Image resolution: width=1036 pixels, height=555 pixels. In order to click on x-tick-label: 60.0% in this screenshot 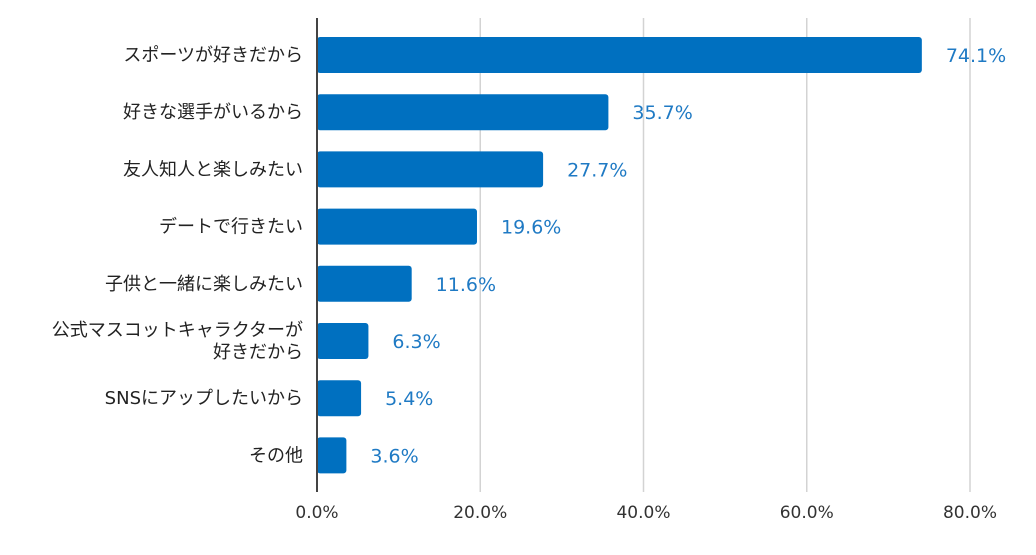, I will do `click(807, 513)`.